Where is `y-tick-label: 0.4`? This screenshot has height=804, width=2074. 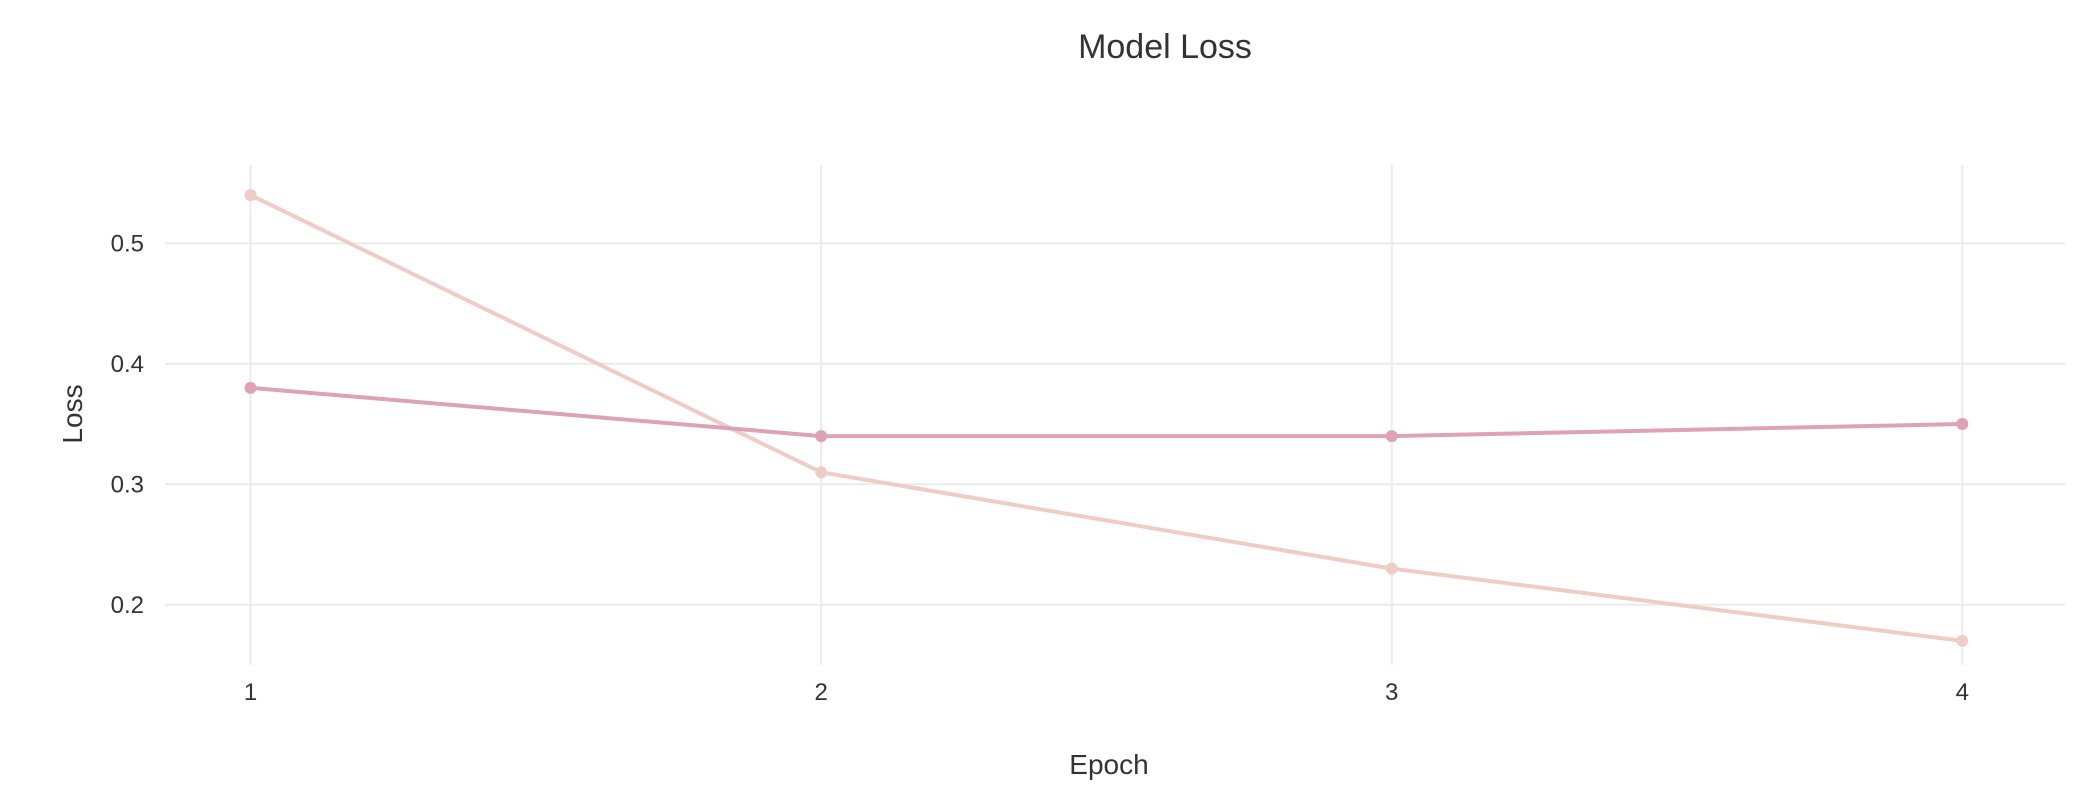 y-tick-label: 0.4 is located at coordinates (127, 364).